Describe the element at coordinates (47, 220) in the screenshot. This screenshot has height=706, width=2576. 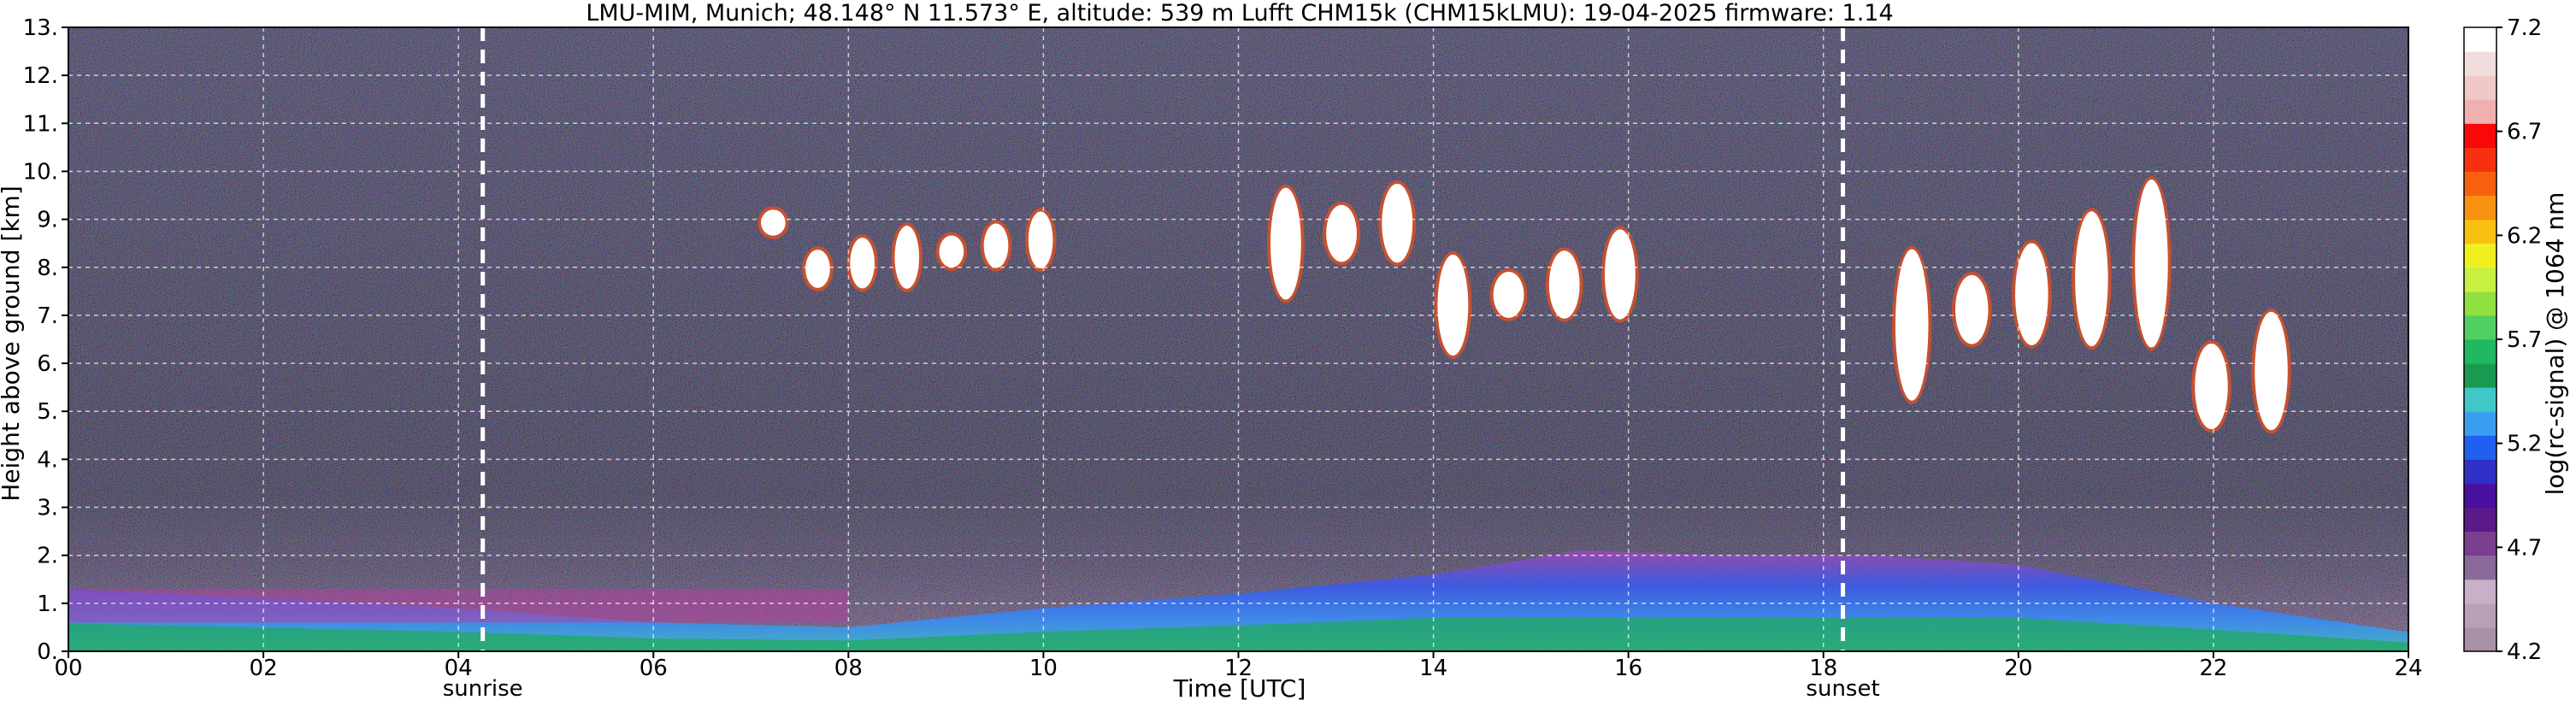
I see `y-tick-label: 9.` at that location.